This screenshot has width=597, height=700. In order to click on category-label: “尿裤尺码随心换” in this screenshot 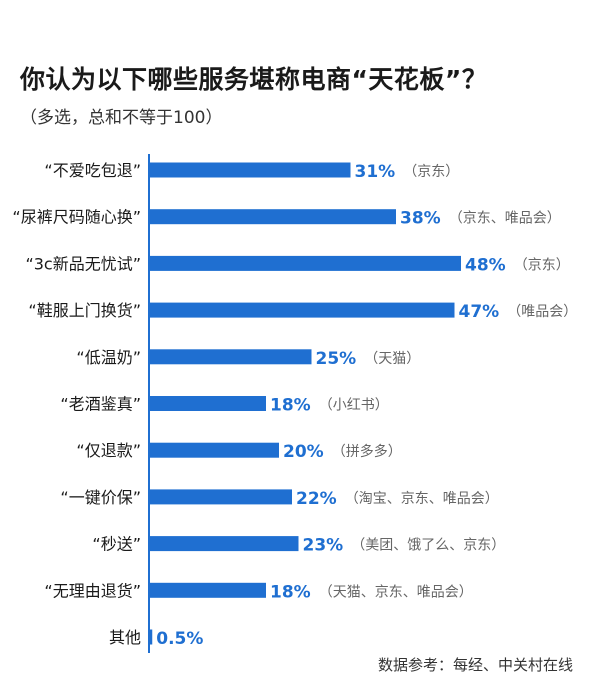, I will do `click(76, 217)`.